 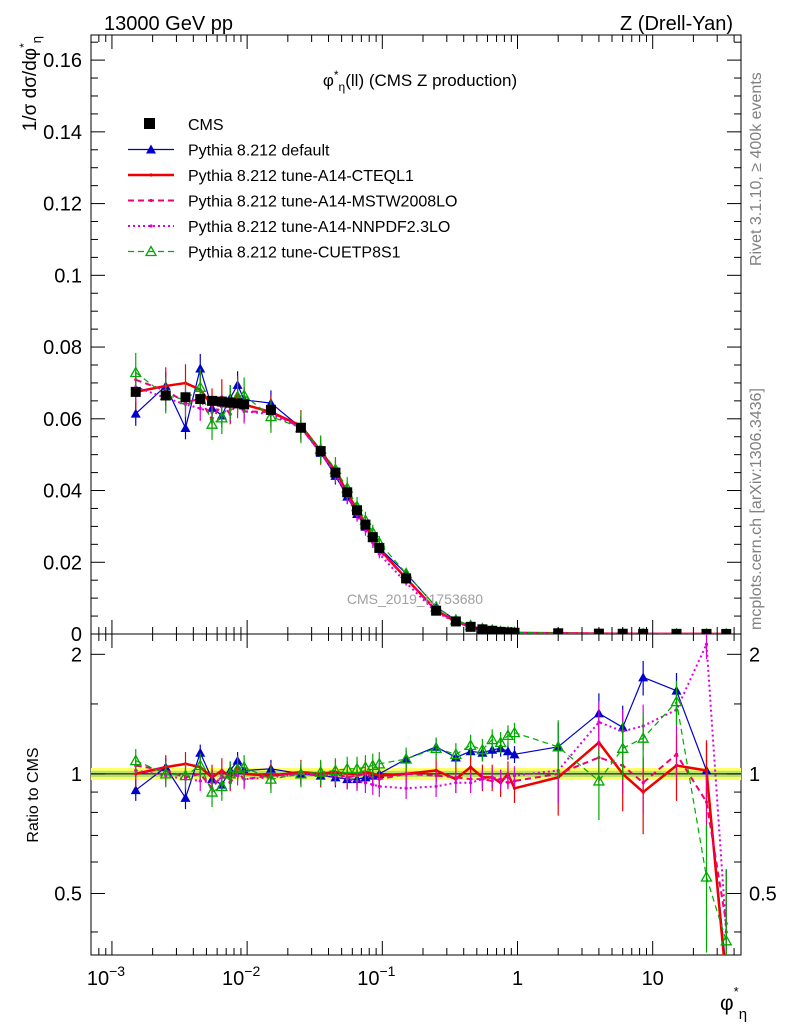 What do you see at coordinates (62, 563) in the screenshot?
I see `y-tick-label: 0.02` at bounding box center [62, 563].